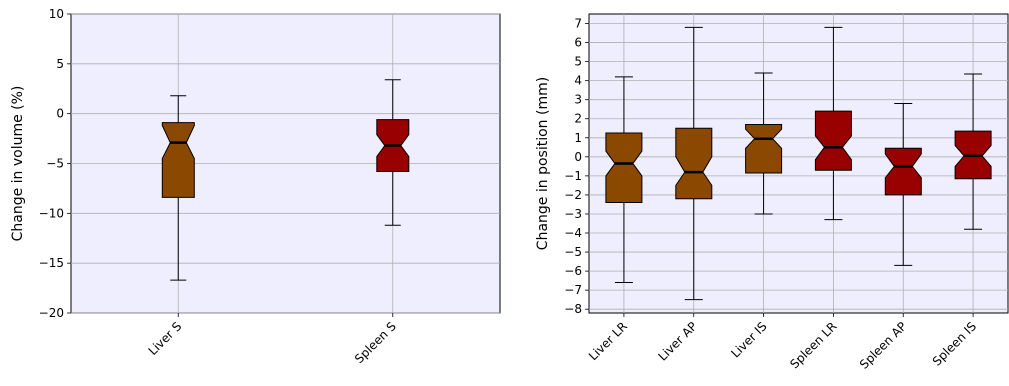 The image size is (1009, 386). Describe the element at coordinates (678, 341) in the screenshot. I see `x-tick-label: Liver AP` at that location.